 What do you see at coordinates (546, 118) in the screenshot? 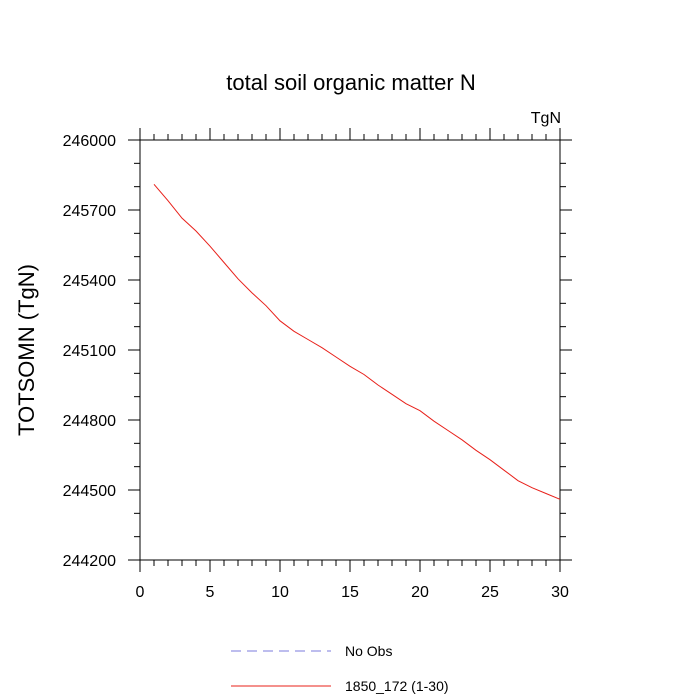
I see `units-label: TgN` at bounding box center [546, 118].